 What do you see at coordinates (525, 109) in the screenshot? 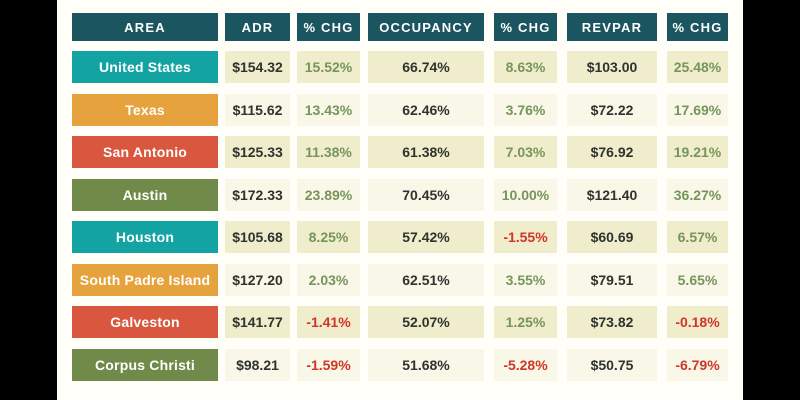
I see `occ-chg-cell: 3.76%` at bounding box center [525, 109].